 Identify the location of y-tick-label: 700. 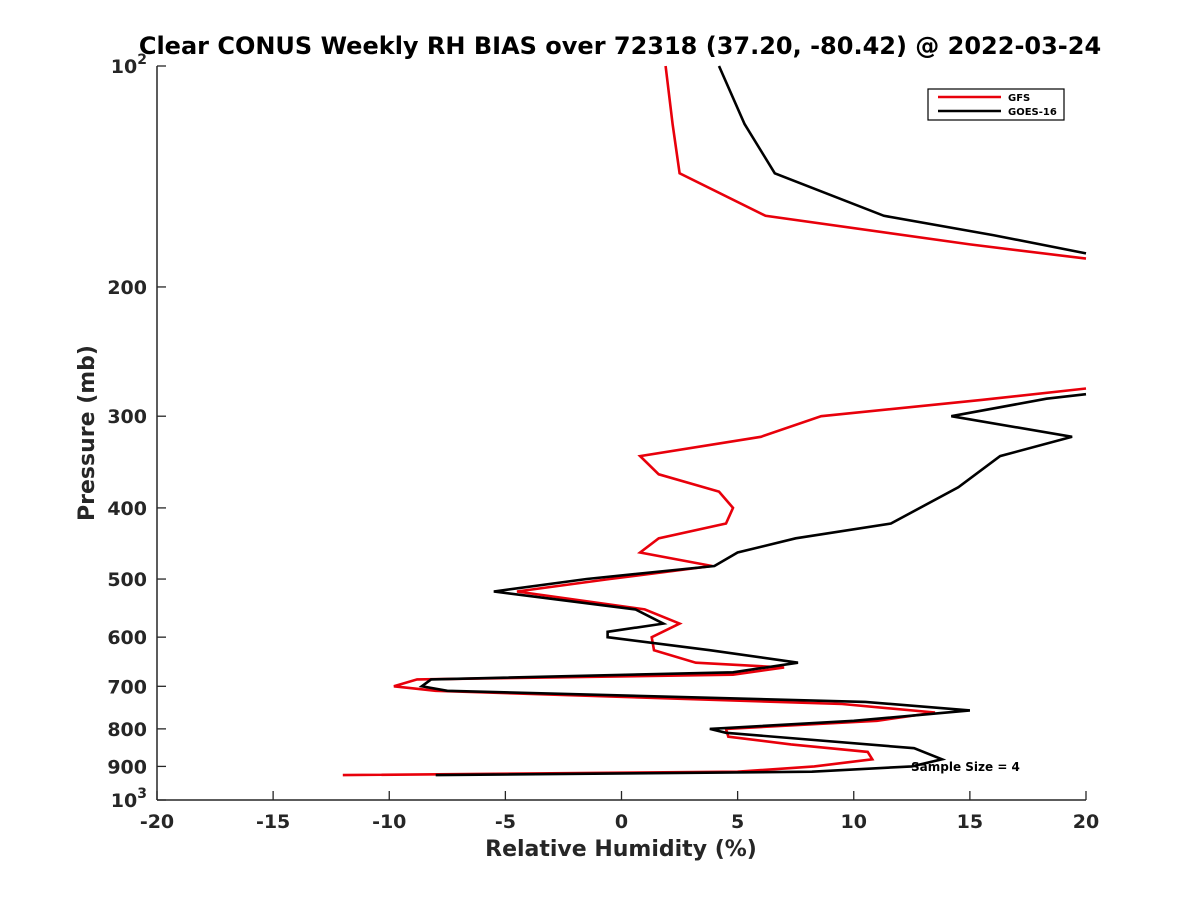
(127, 687).